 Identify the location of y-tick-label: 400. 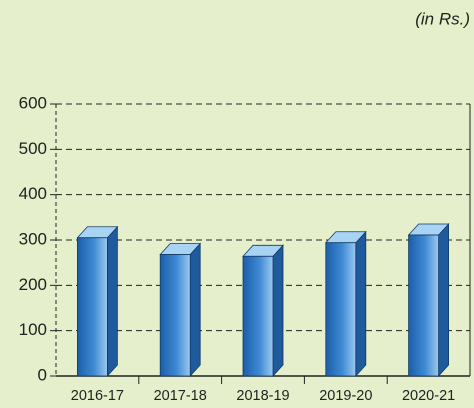
(33, 193).